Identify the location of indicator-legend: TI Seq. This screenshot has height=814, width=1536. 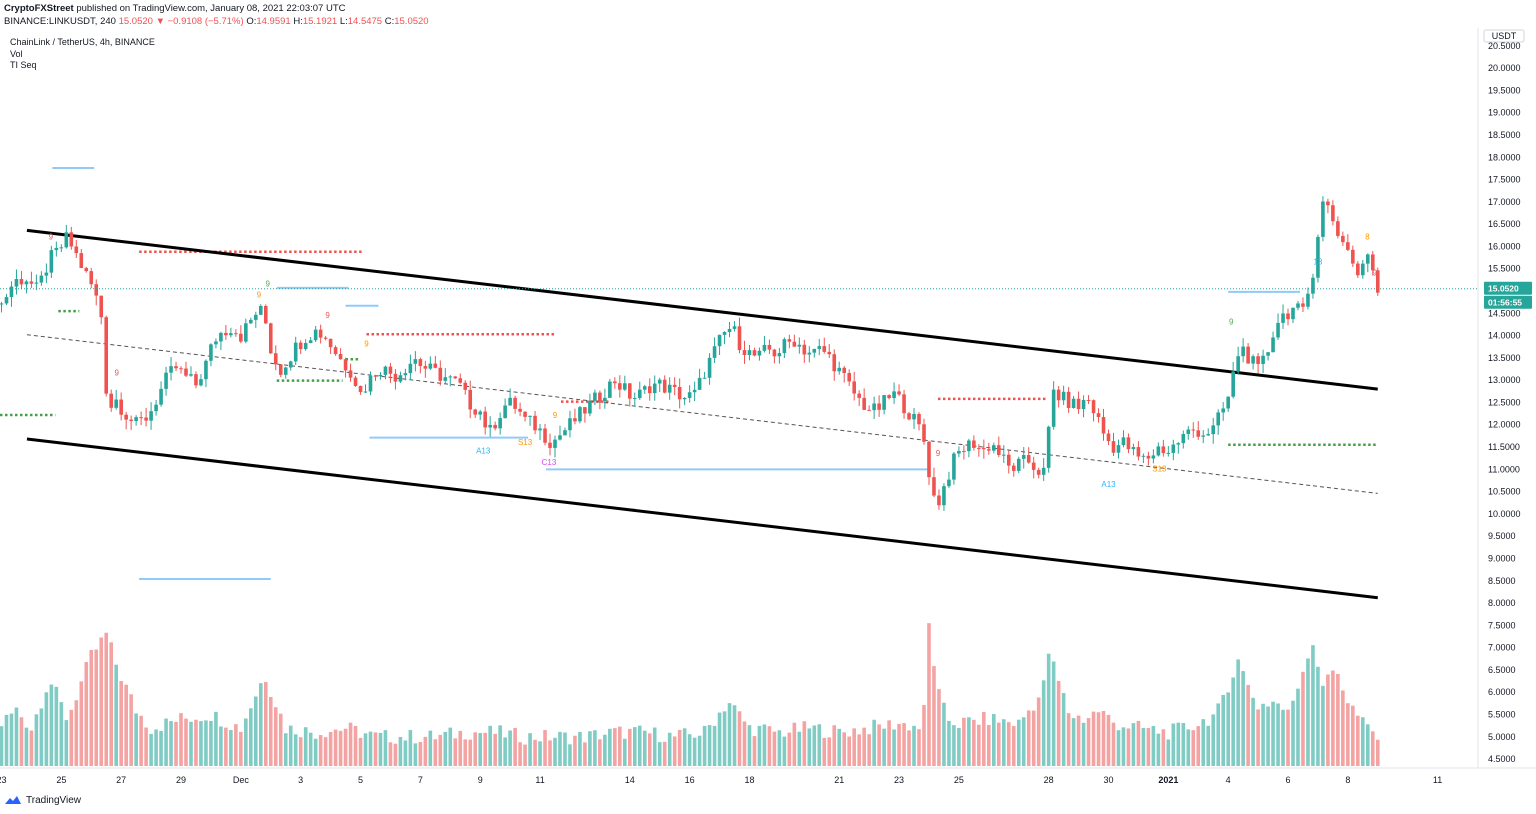
(23, 65).